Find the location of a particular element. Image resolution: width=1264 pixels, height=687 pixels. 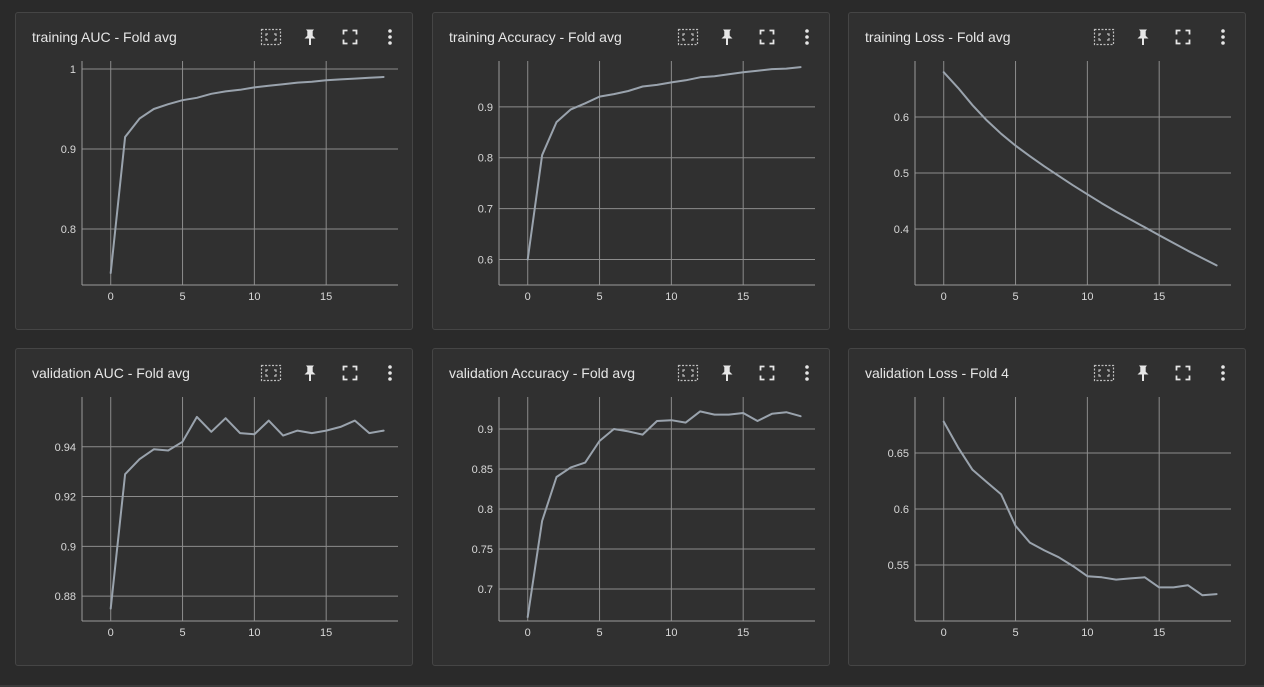

plot-area: 0.80.910 5 10 15 is located at coordinates (229, 182).